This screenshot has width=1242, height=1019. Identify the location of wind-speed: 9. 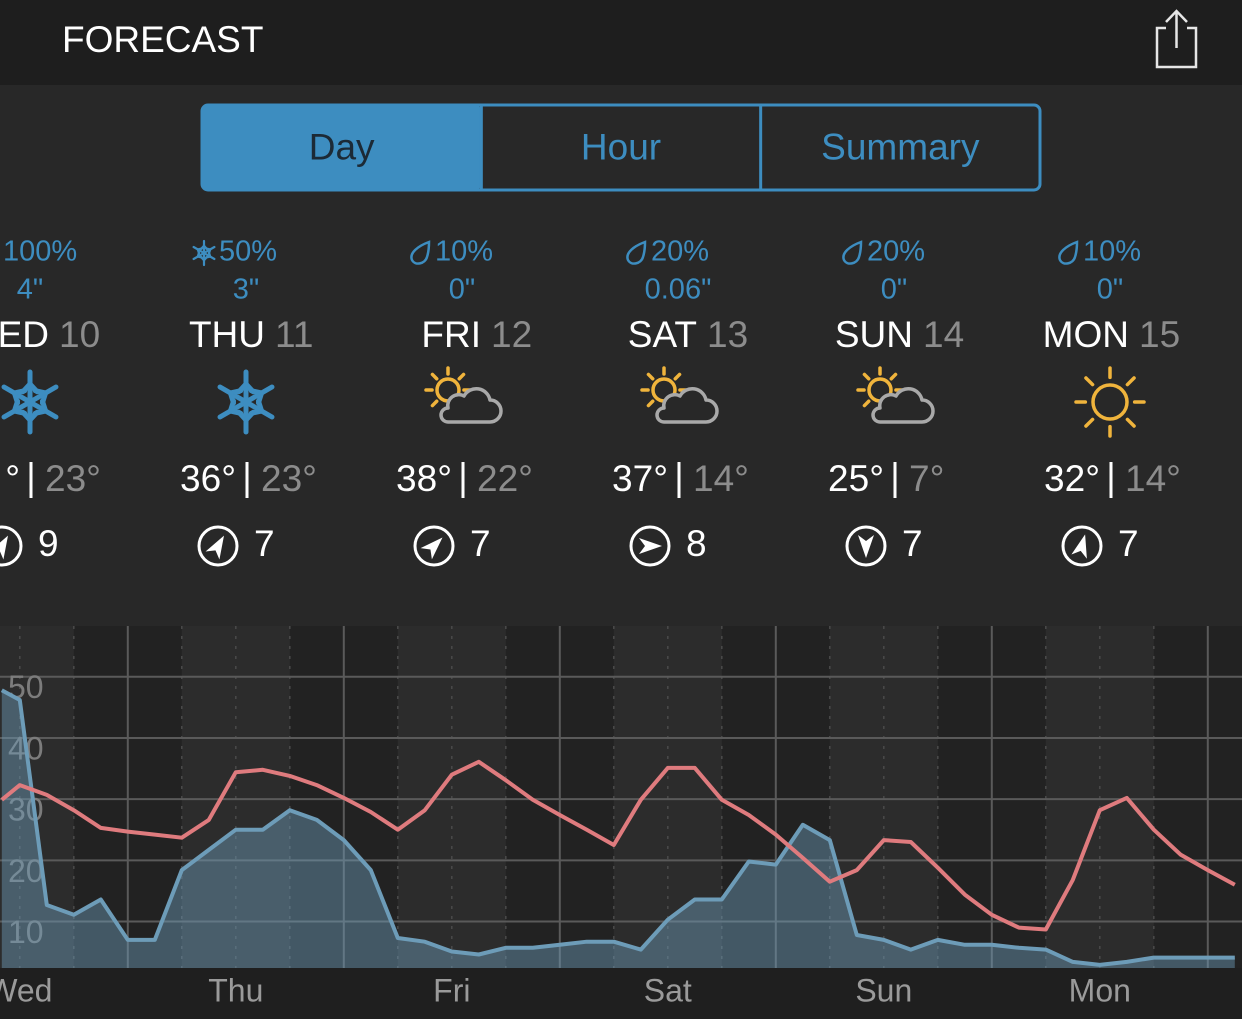
(48, 543).